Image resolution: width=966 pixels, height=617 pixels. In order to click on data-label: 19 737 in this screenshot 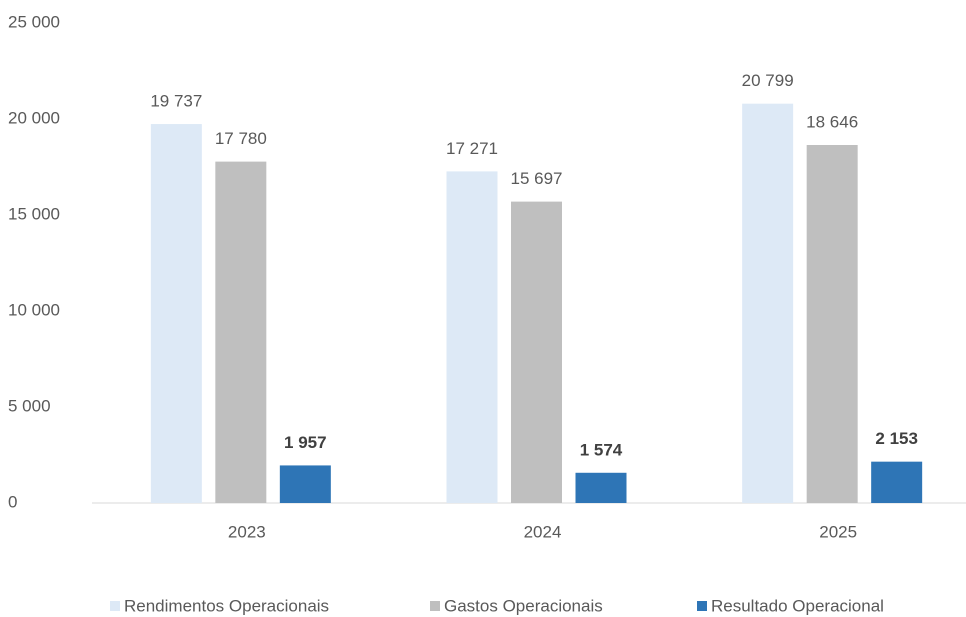, I will do `click(176, 101)`.